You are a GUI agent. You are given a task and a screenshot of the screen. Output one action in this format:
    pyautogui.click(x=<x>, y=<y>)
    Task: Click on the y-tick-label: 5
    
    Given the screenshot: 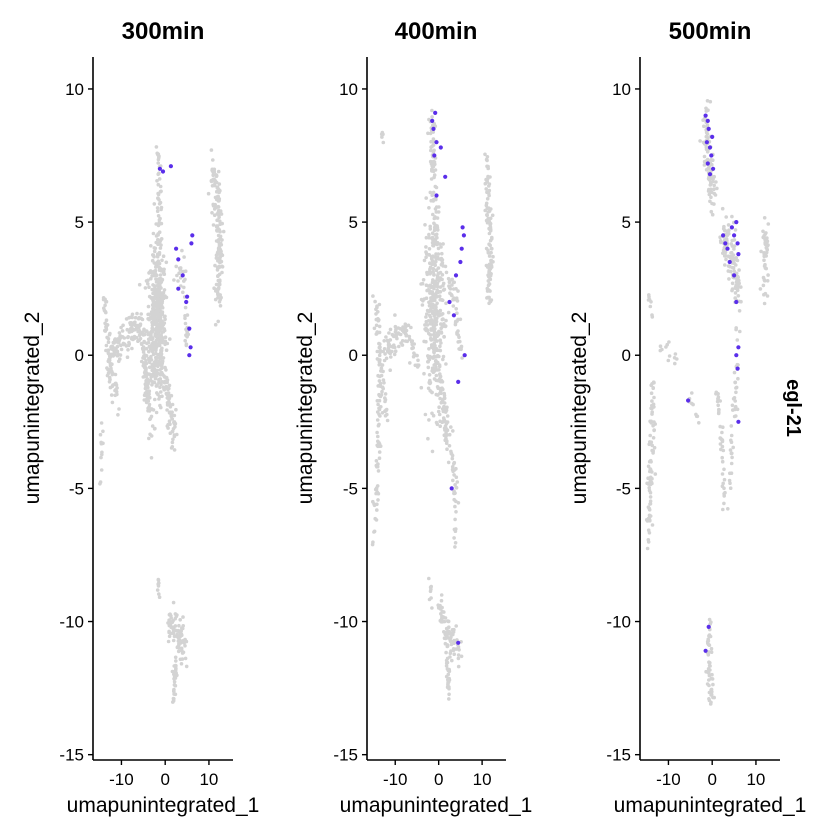 What is the action you would take?
    pyautogui.click(x=353, y=222)
    